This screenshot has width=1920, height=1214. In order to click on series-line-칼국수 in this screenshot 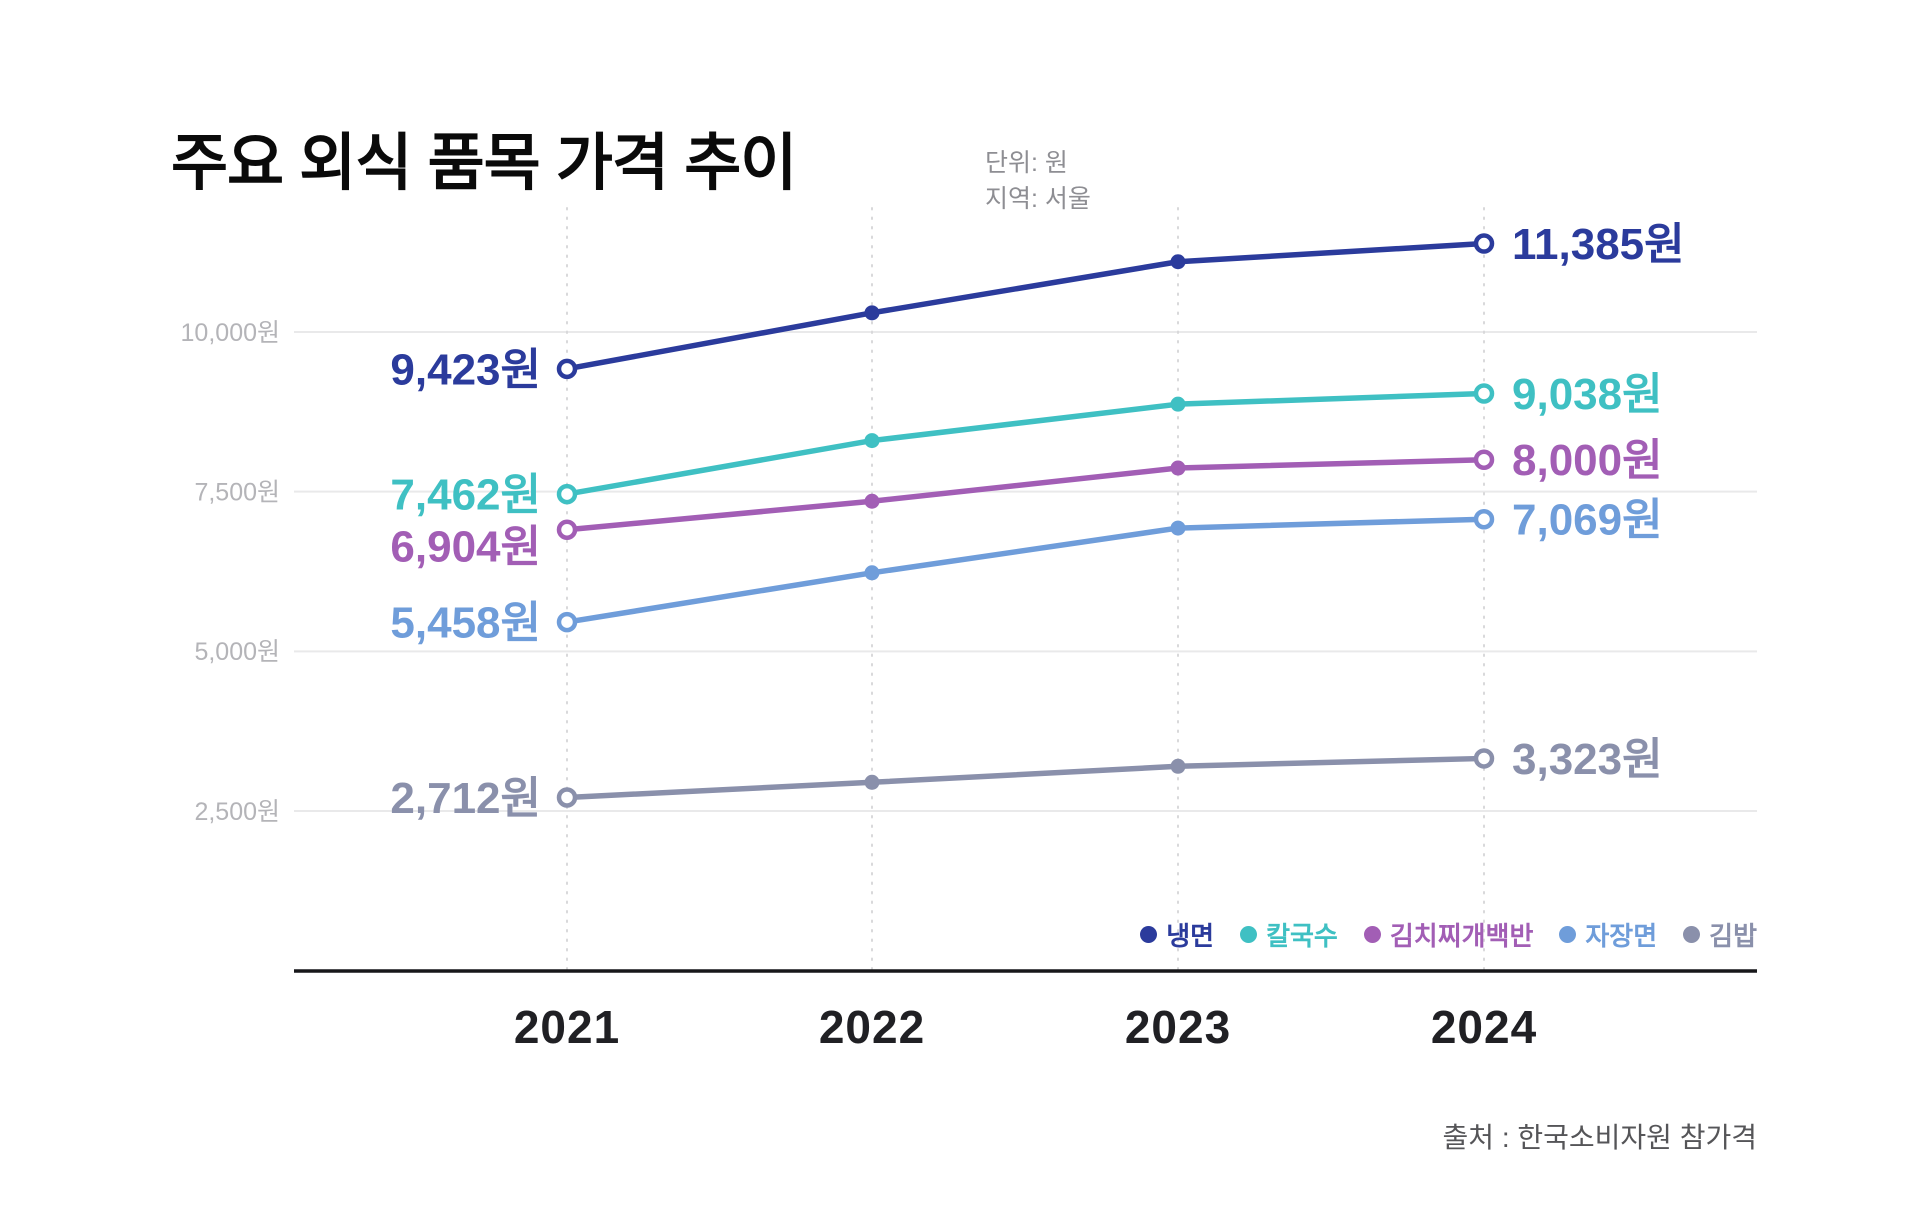, I will do `click(1025, 443)`.